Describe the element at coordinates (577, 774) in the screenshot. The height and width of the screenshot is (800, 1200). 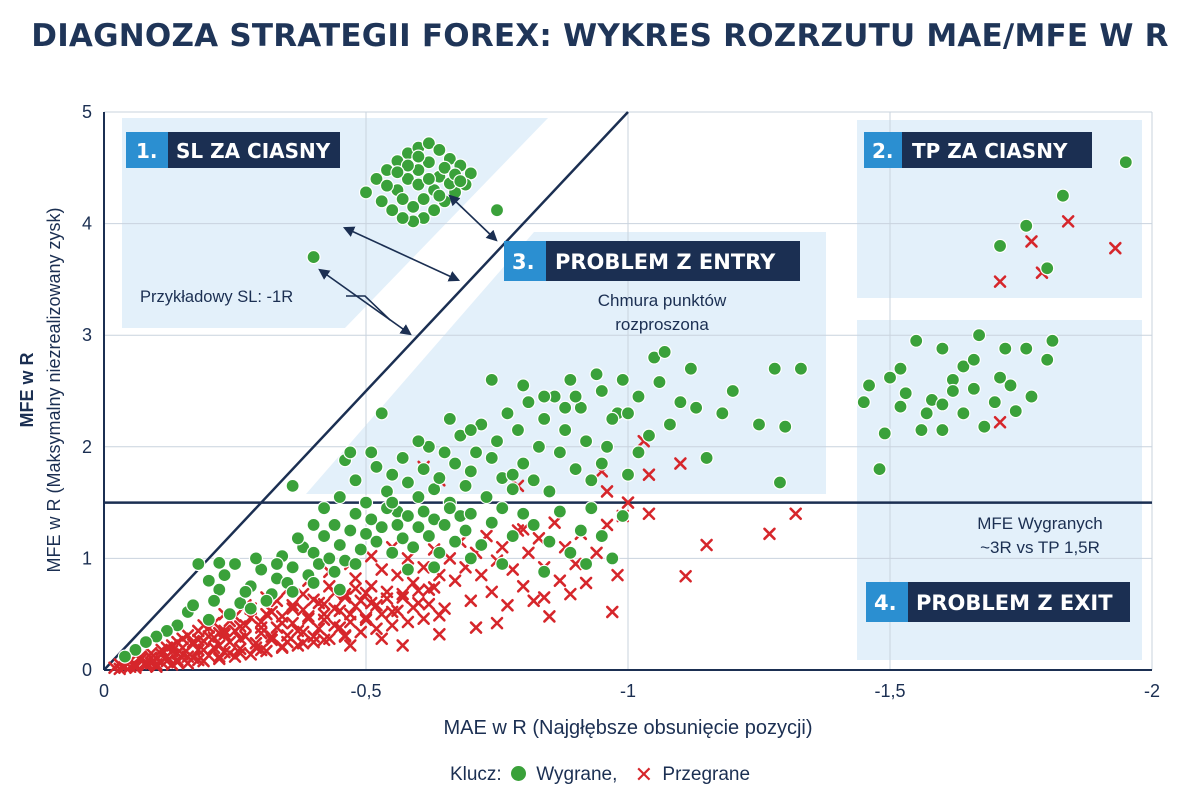
I see `legend-win-label: Wygrane,` at that location.